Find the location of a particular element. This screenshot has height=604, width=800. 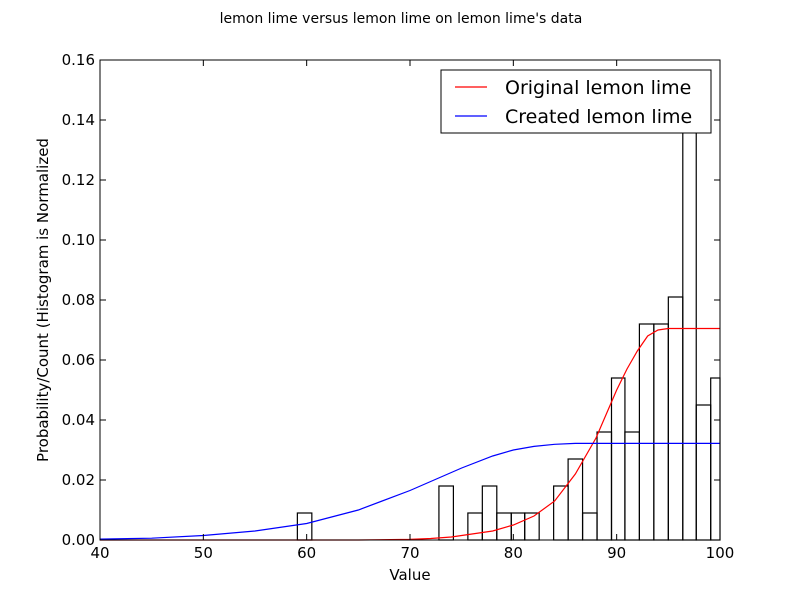

x-tick-label: 60 is located at coordinates (306, 553).